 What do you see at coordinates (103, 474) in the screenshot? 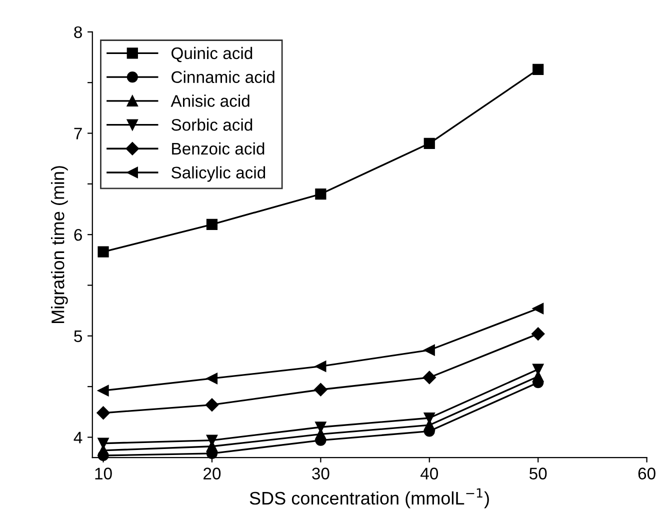
I see `x-tick-label: 10` at bounding box center [103, 474].